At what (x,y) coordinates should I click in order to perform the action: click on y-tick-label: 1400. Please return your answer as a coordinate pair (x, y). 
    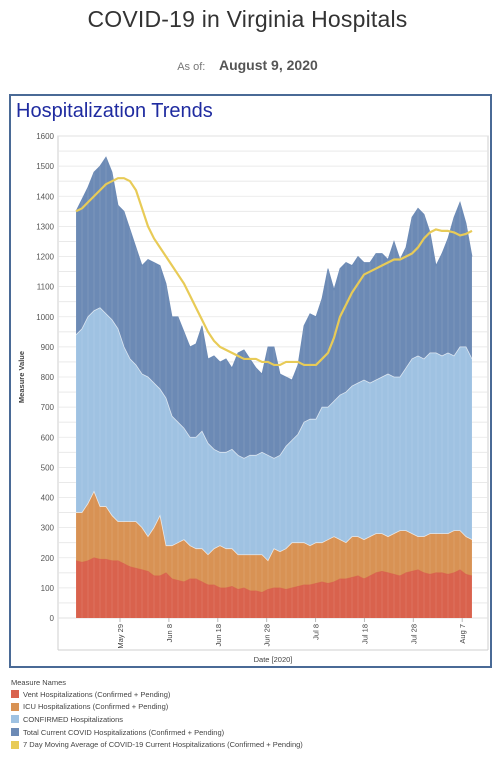
    Looking at the image, I should click on (45, 196).